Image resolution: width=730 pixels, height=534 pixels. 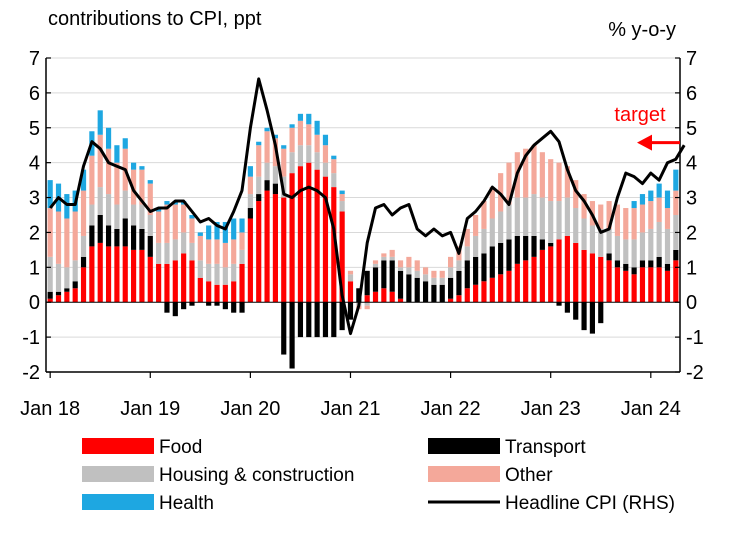 What do you see at coordinates (647, 127) in the screenshot?
I see `target-annotation: target` at bounding box center [647, 127].